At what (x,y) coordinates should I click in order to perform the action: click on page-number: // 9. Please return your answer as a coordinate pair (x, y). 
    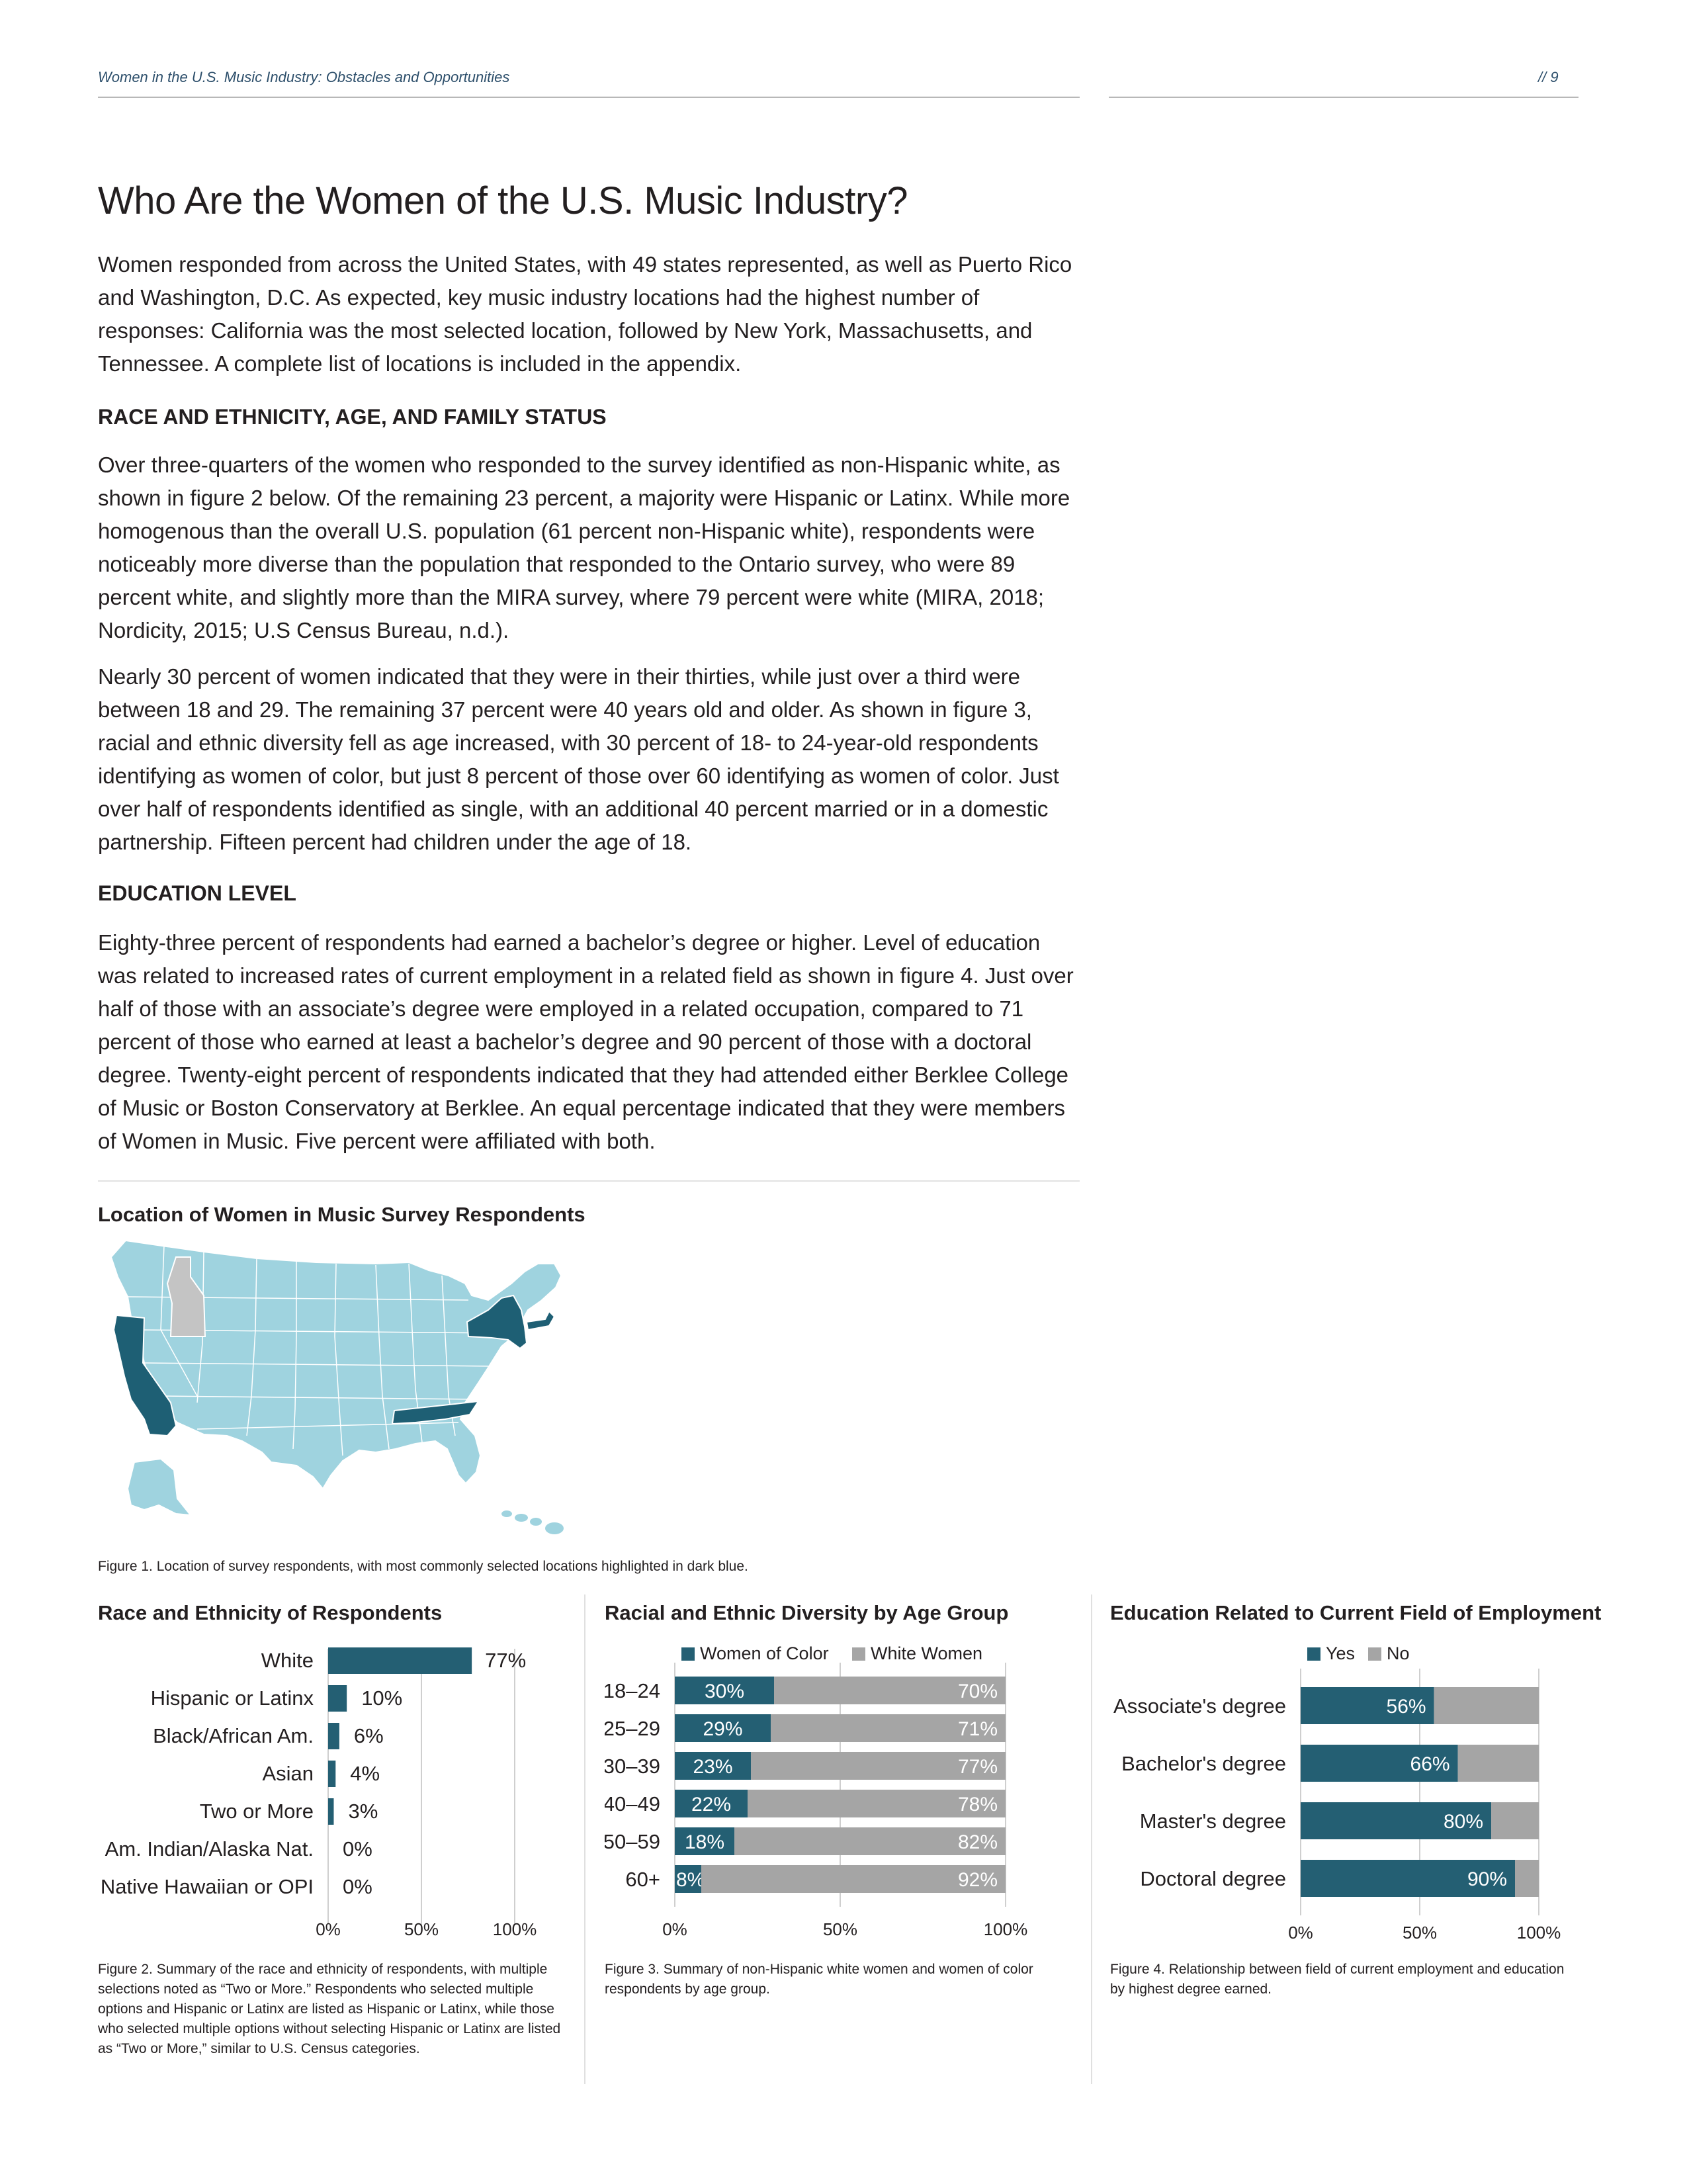
    Looking at the image, I should click on (1548, 77).